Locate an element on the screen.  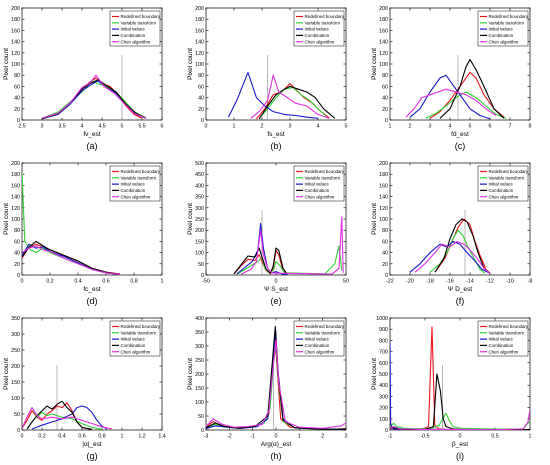
x-tick-label: 1 is located at coordinates (162, 282).